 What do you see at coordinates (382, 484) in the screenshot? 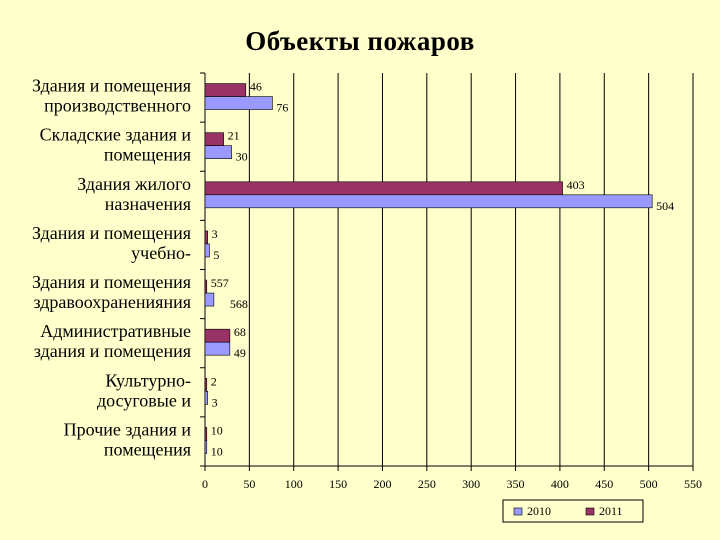
I see `x-tick-label: 200` at bounding box center [382, 484].